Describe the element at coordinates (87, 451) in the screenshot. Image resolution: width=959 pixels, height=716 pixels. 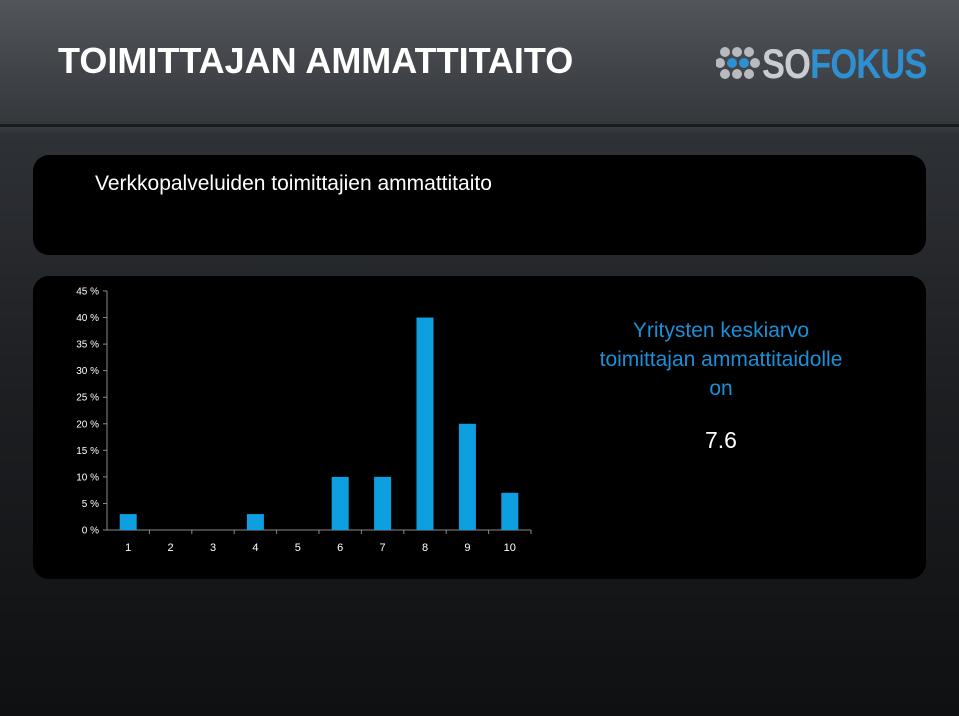
I see `y-tick-label: 15 %` at that location.